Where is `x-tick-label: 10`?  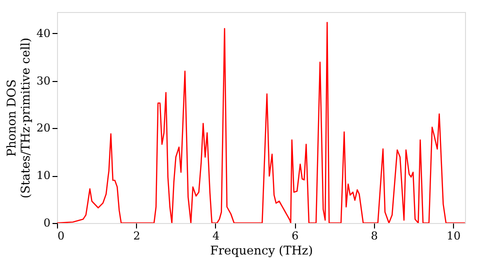 x-tick-label: 10 is located at coordinates (453, 236).